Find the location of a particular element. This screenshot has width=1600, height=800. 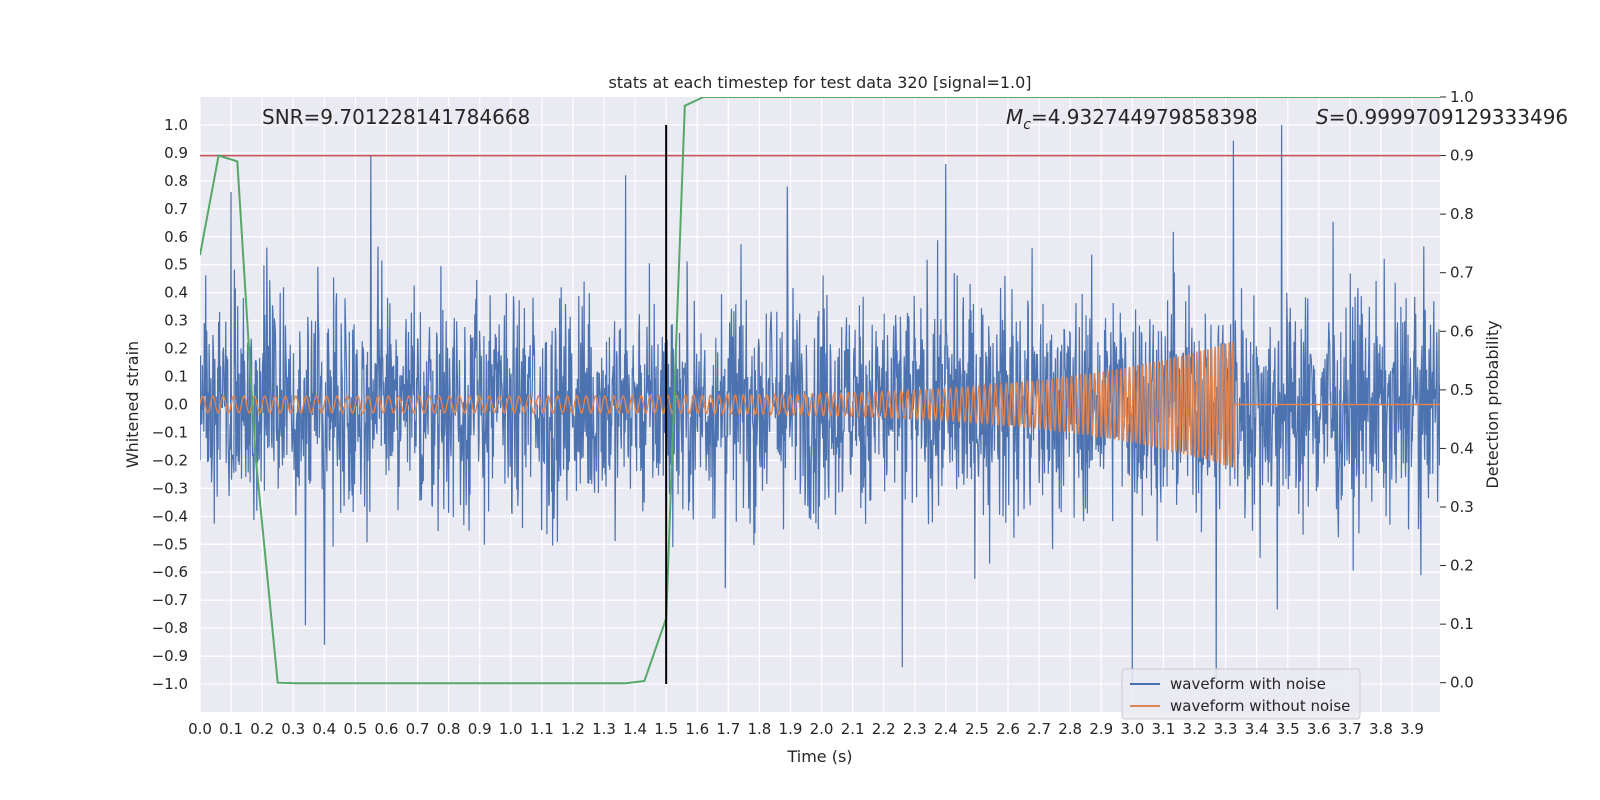

y-tick-label: −0.7 is located at coordinates (170, 600).